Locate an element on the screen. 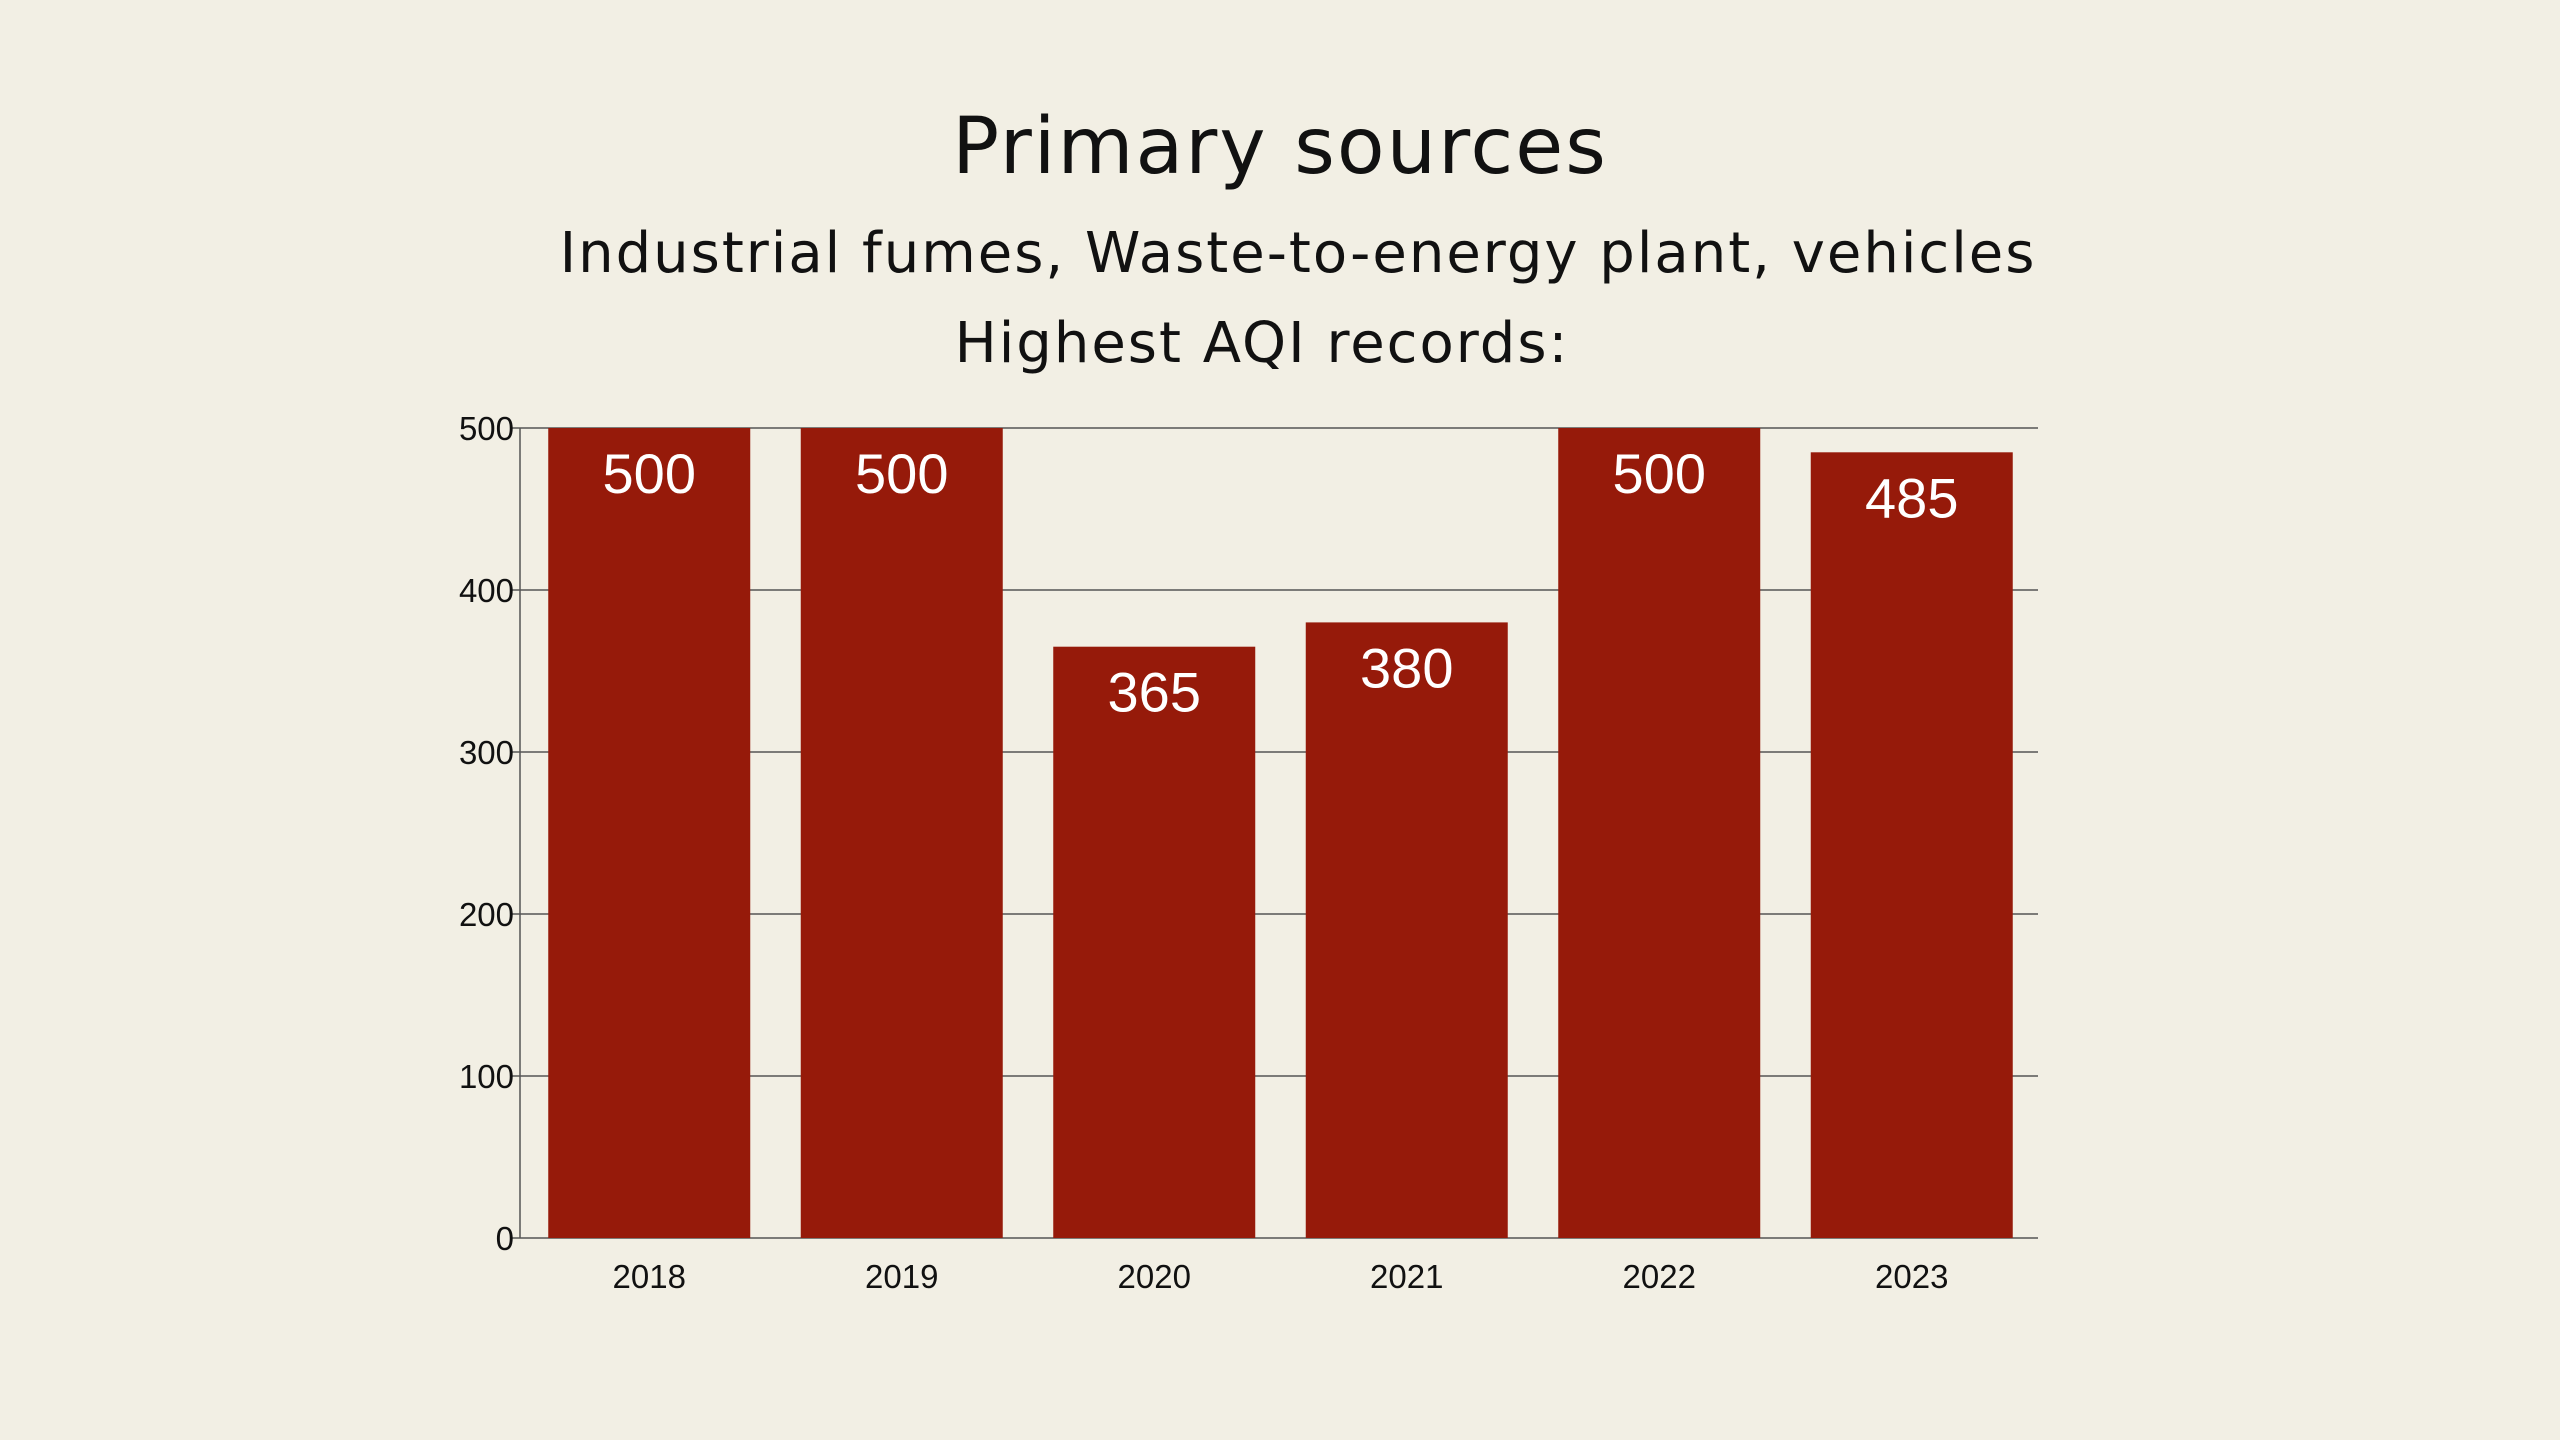  y-tick-label-400: 400 is located at coordinates (486, 590).